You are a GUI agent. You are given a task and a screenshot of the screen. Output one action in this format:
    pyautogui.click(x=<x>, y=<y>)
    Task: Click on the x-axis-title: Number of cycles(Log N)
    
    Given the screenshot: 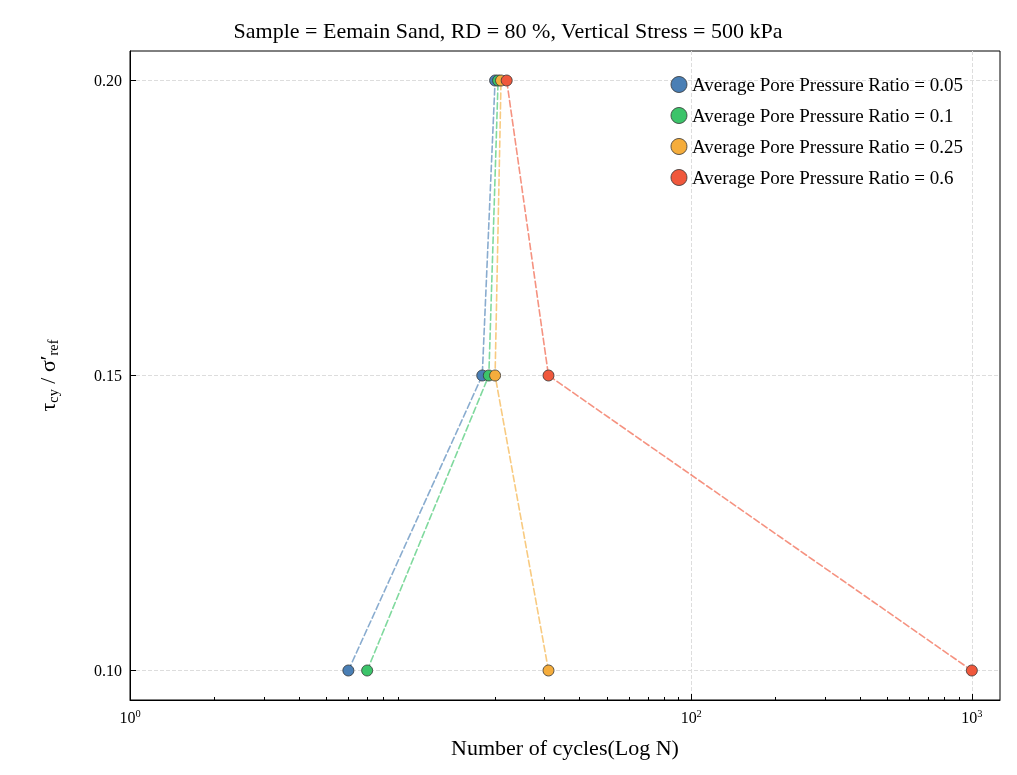 What is the action you would take?
    pyautogui.click(x=565, y=747)
    